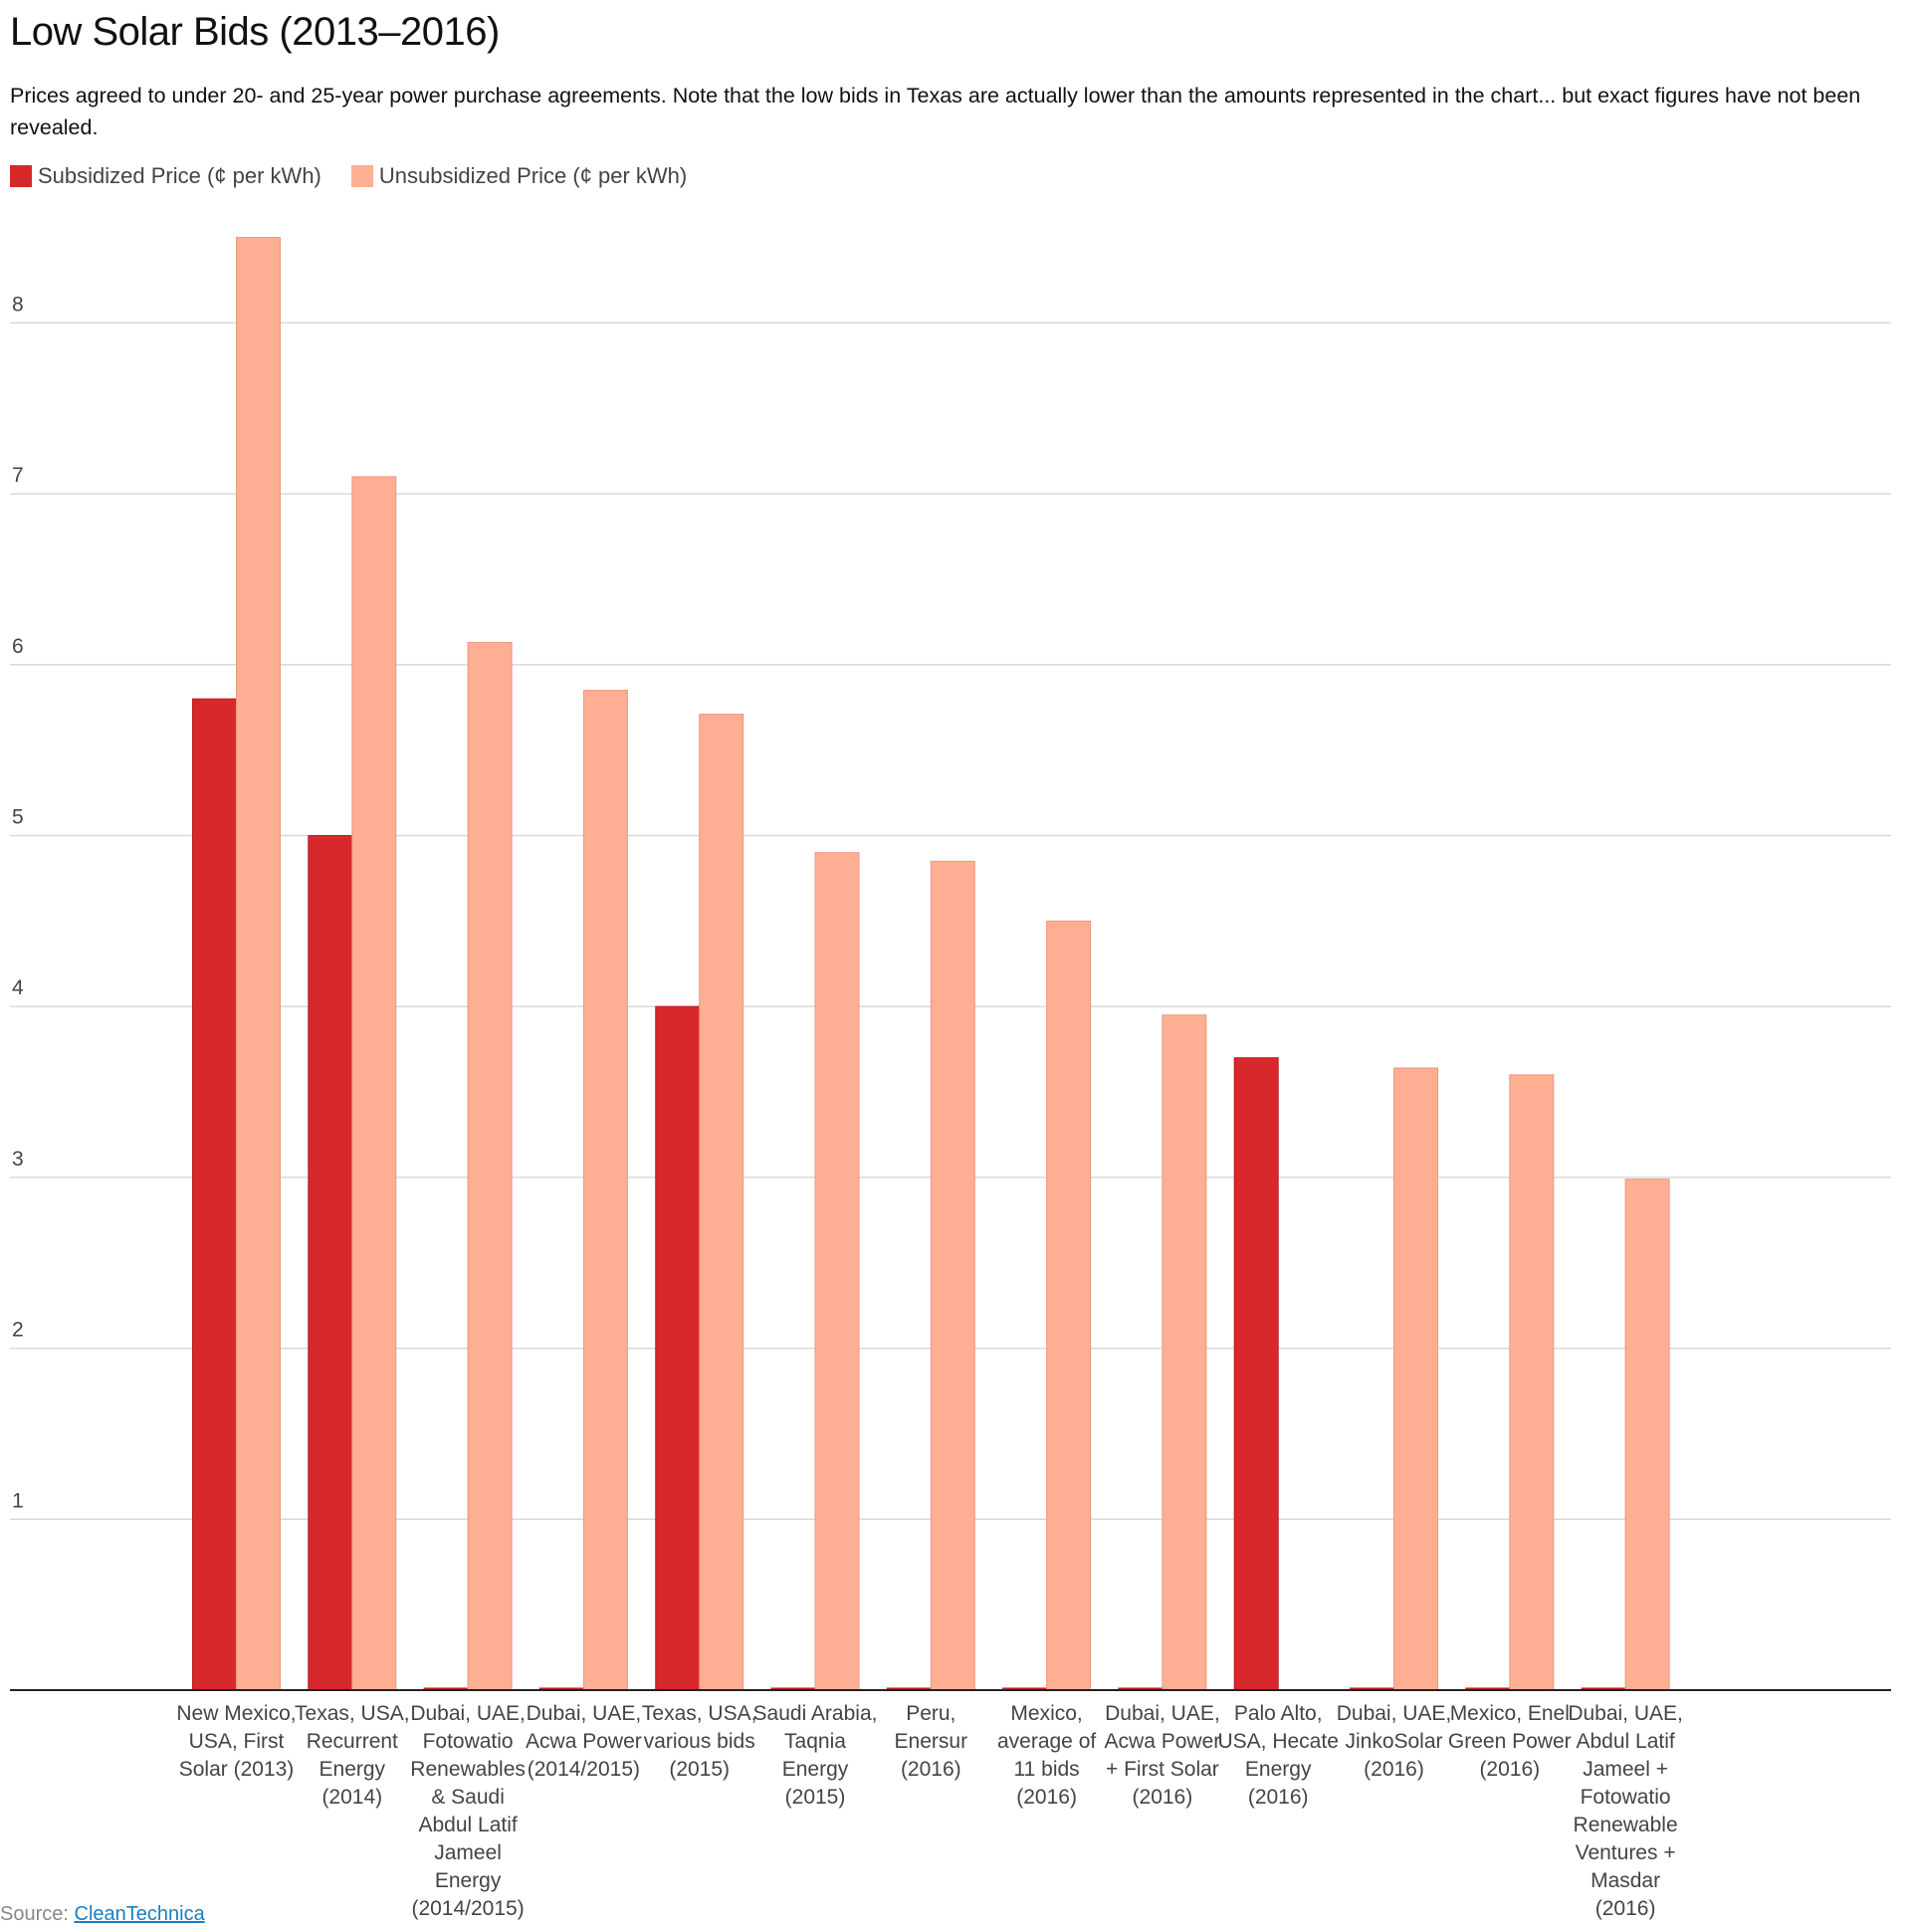 This screenshot has height=1932, width=1911. Describe the element at coordinates (1278, 1755) in the screenshot. I see `x-tick-label: Palo Alto, USA, Hecate Energy (2016)` at that location.